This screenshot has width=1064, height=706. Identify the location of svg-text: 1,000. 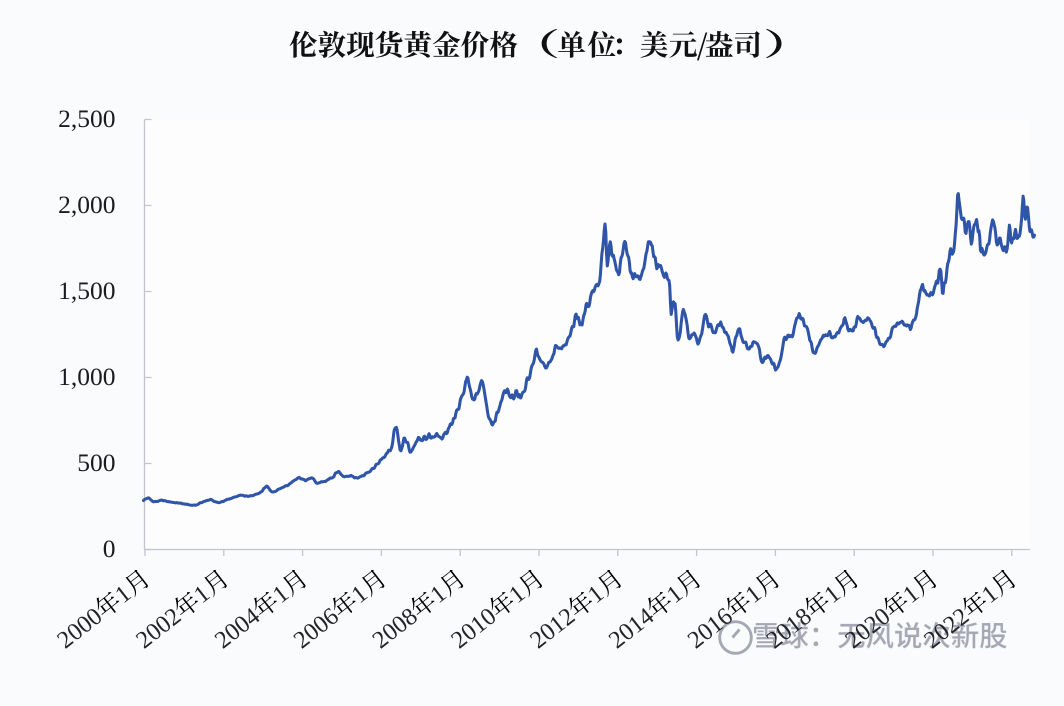
(86, 376).